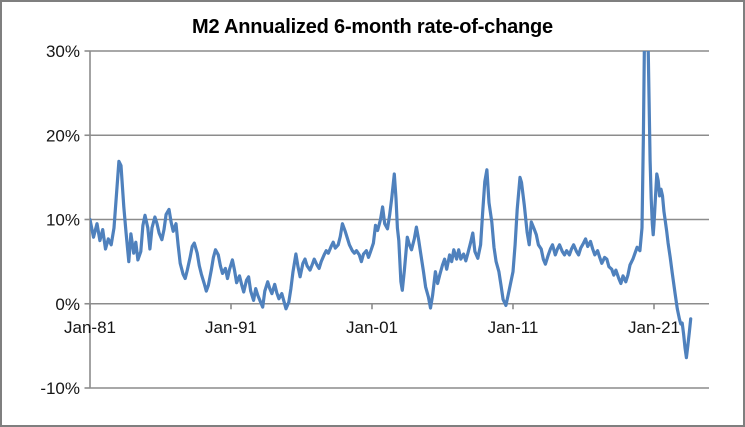 Image resolution: width=745 pixels, height=427 pixels. Describe the element at coordinates (60, 388) in the screenshot. I see `y-tick-label--10%: -10%` at that location.